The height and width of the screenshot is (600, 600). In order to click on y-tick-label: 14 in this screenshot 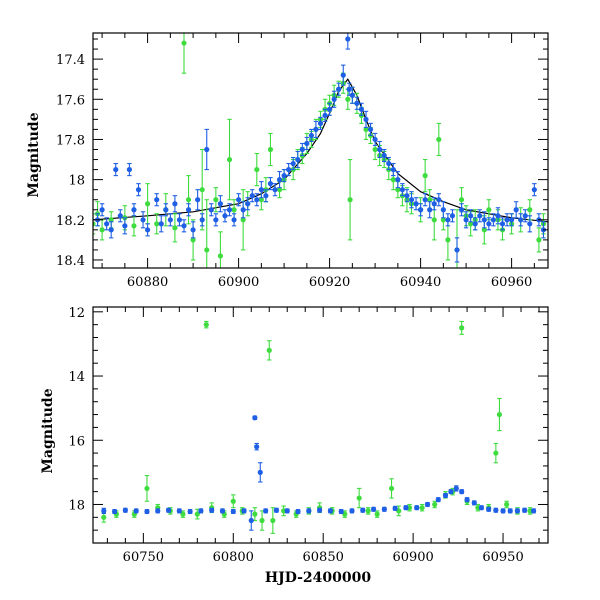, I will do `click(76, 377)`.